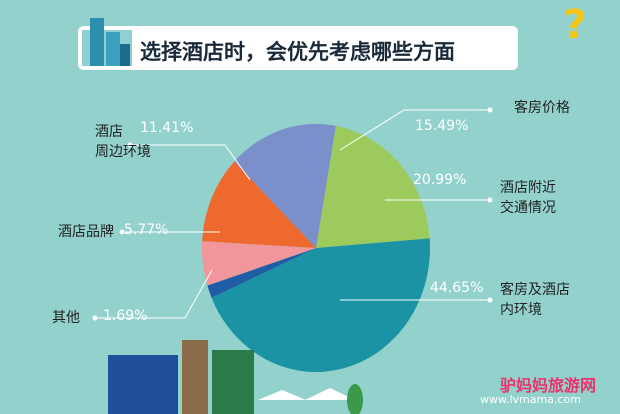 The width and height of the screenshot is (620, 414). I want to click on value-label: 20.99%, so click(440, 180).